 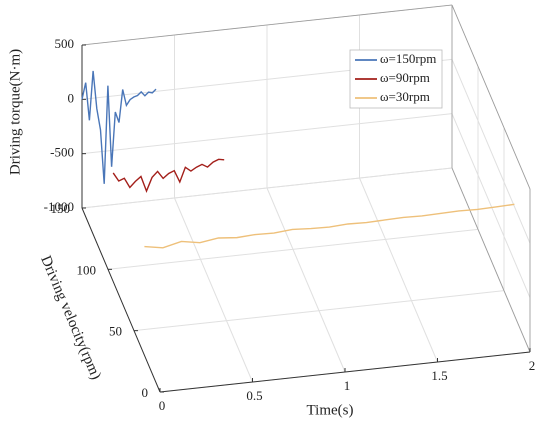 I want to click on z-tick-label: -1000, so click(x=59, y=206).